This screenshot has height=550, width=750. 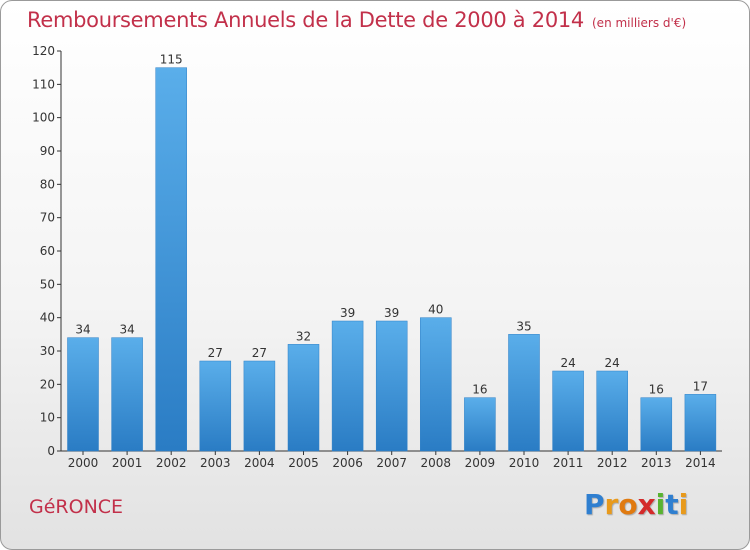 I want to click on bar-value-label: 32, so click(x=303, y=336).